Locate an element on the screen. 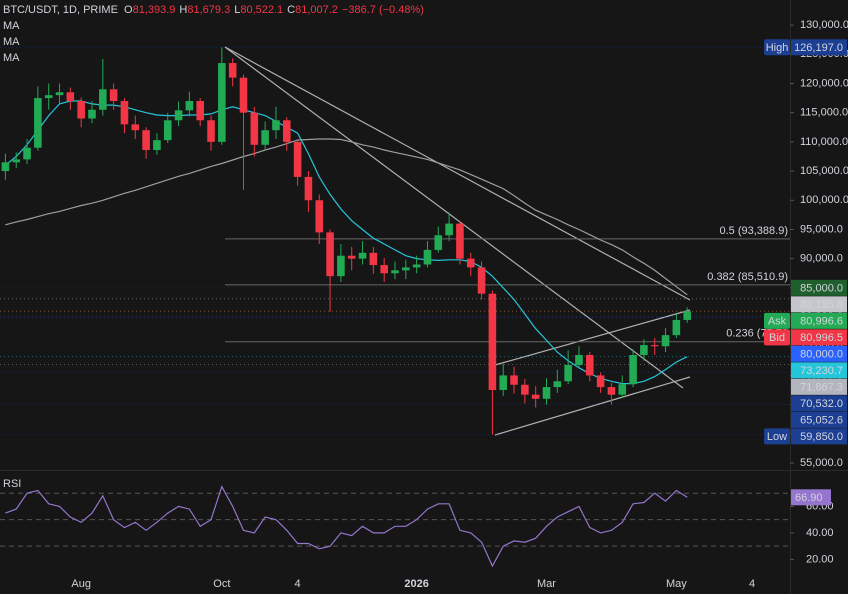 This screenshot has height=594, width=848. price-tag-label: 85,000.0 is located at coordinates (821, 289).